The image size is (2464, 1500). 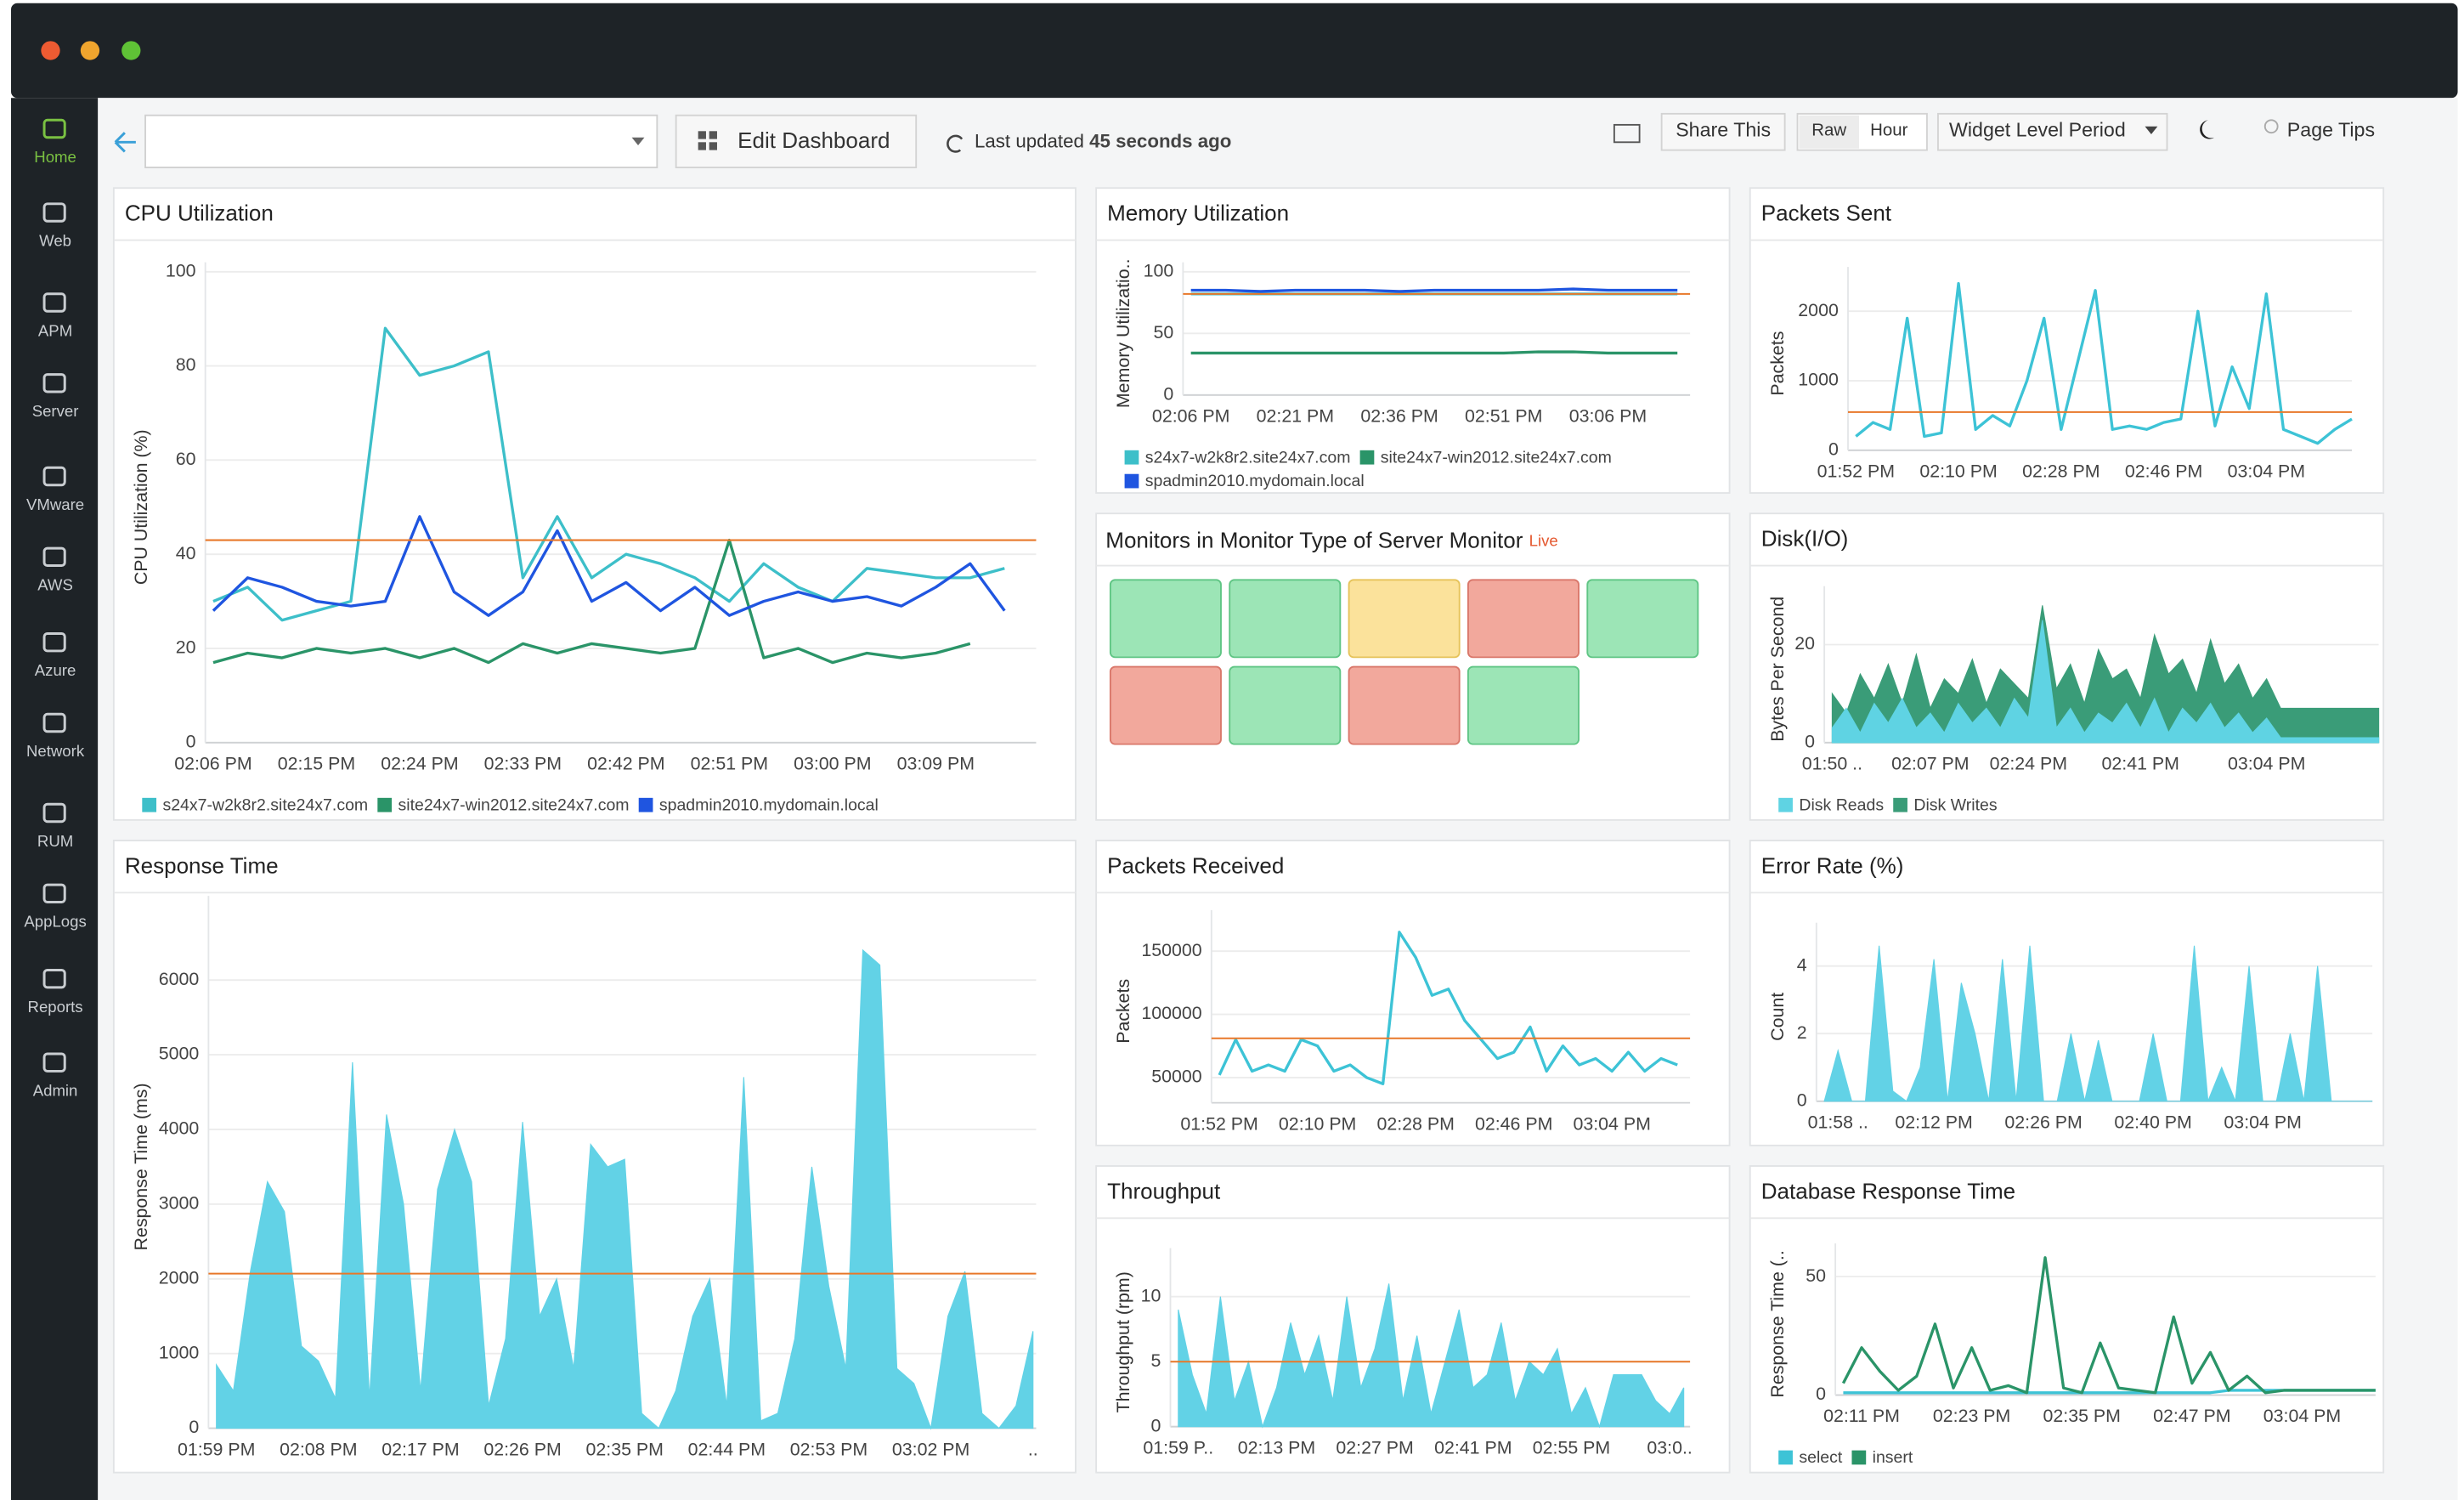 I want to click on x-tick-label: .., so click(x=1033, y=1449).